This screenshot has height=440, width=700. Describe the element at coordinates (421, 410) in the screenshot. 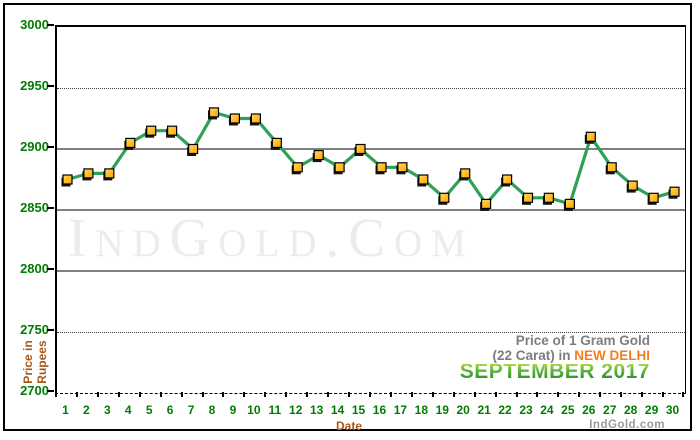

I see `x-tick-label: 18` at that location.